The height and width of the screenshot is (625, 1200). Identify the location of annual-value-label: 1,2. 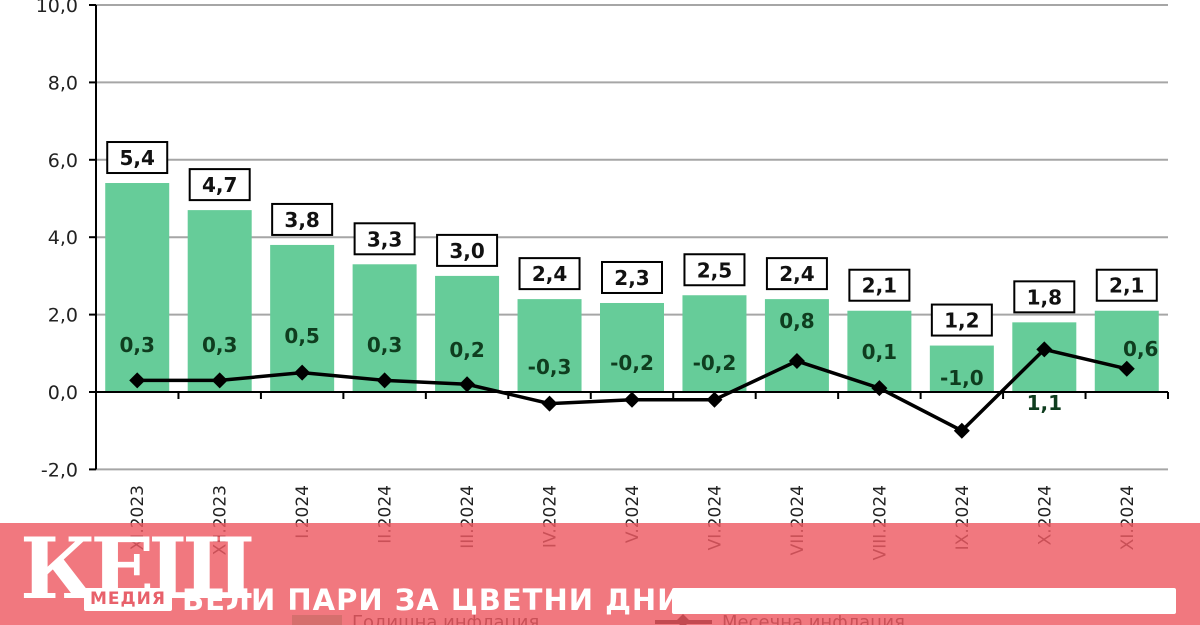
(961, 321).